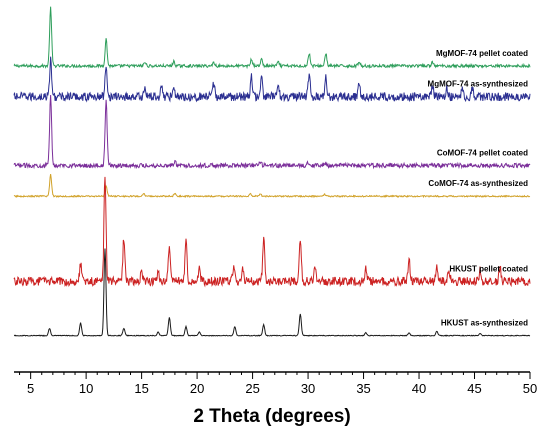  Describe the element at coordinates (278, 384) in the screenshot. I see `x-axis-ticks: 5 10 15 20 25 30 35 40 45 50` at that location.